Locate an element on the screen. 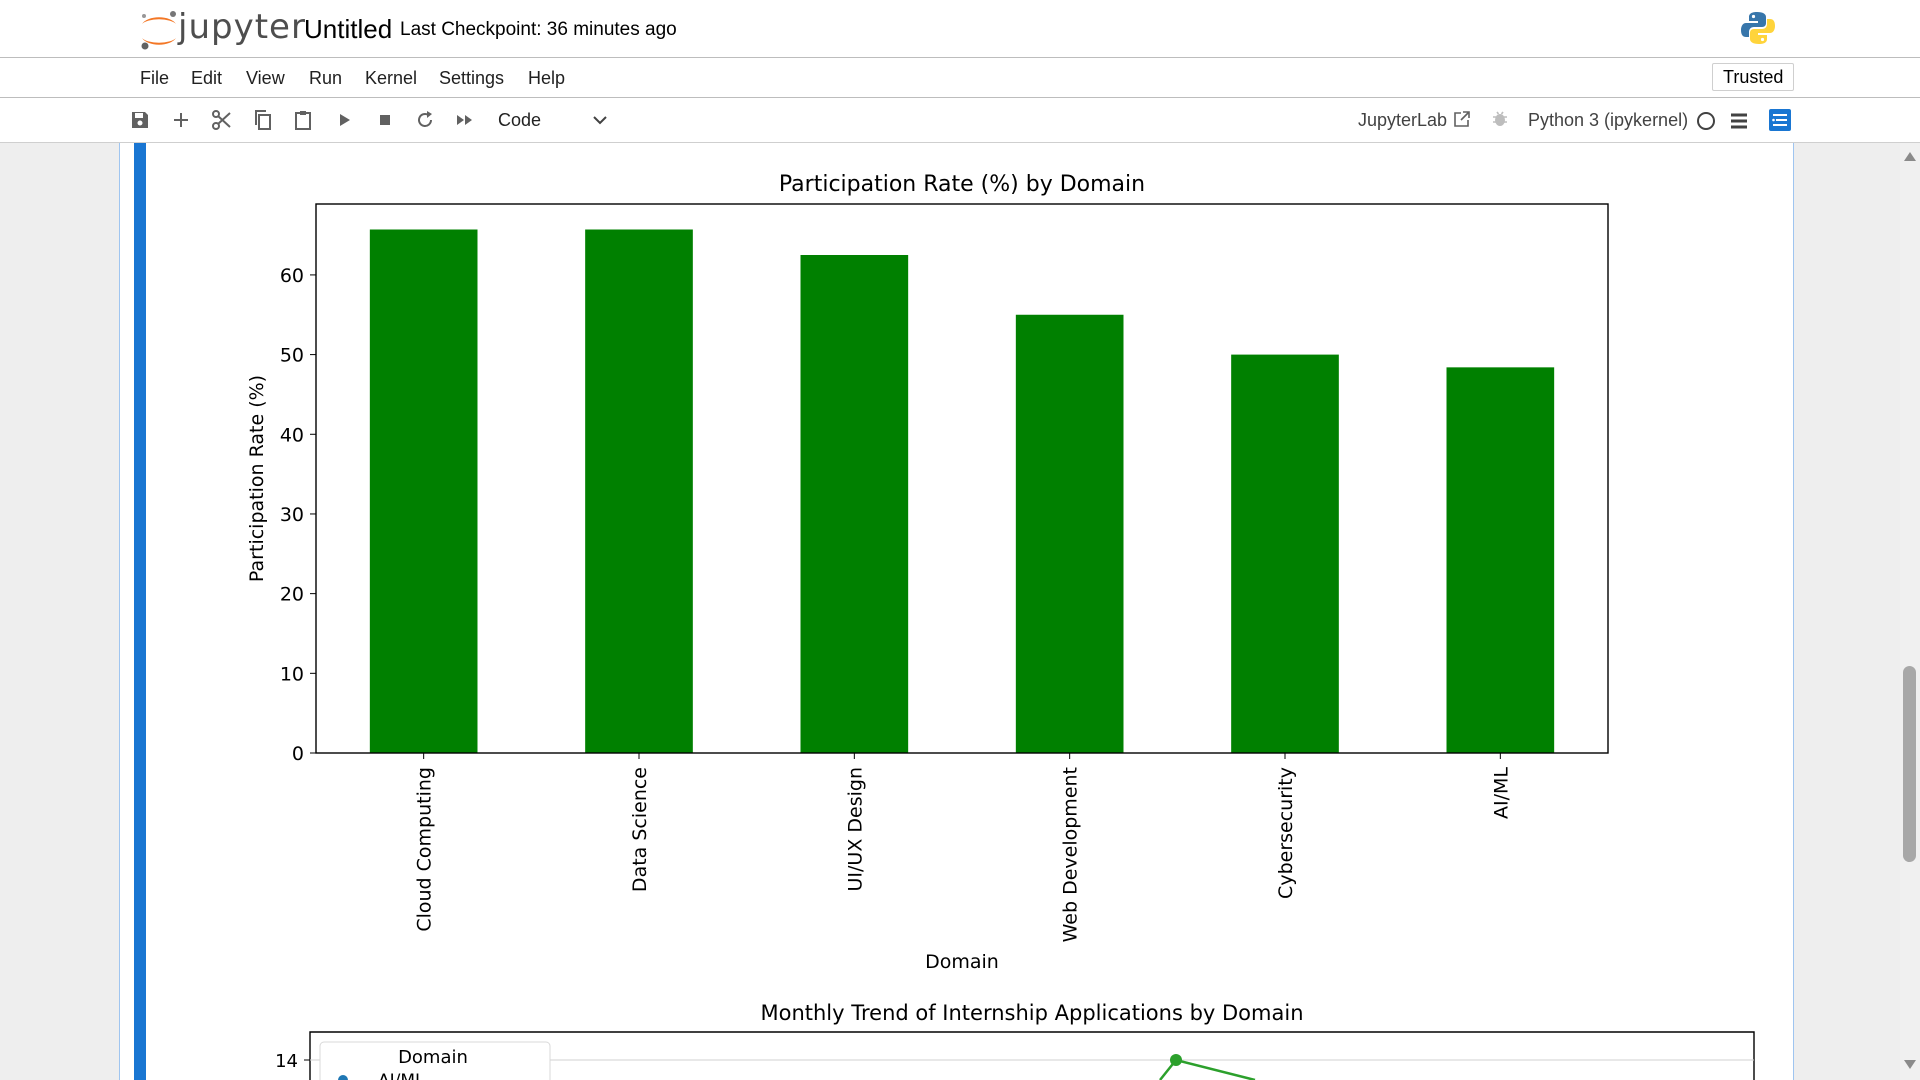 This screenshot has height=1080, width=1920. y-tick-label: 14 is located at coordinates (286, 1061).